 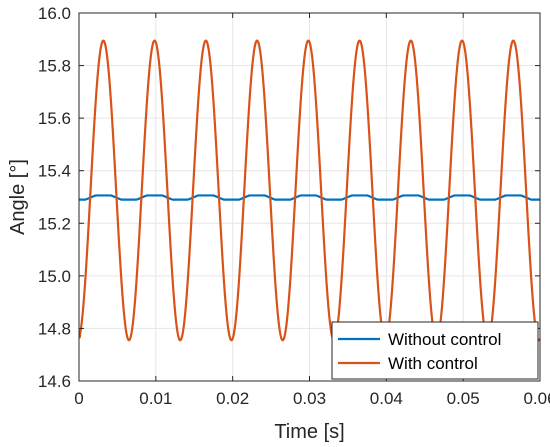 What do you see at coordinates (536, 398) in the screenshot?
I see `x-tick-label: 0.06` at bounding box center [536, 398].